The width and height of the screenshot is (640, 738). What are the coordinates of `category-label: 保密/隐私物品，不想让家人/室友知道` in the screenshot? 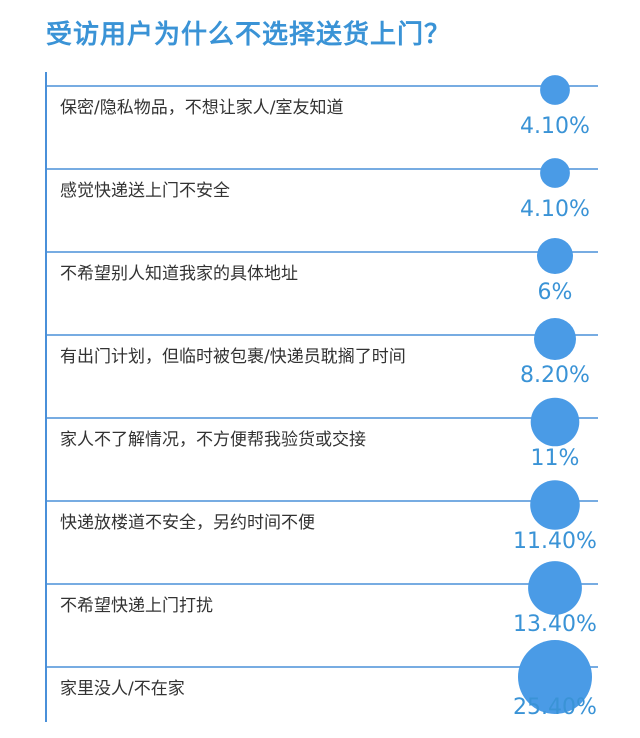 It's located at (201, 108).